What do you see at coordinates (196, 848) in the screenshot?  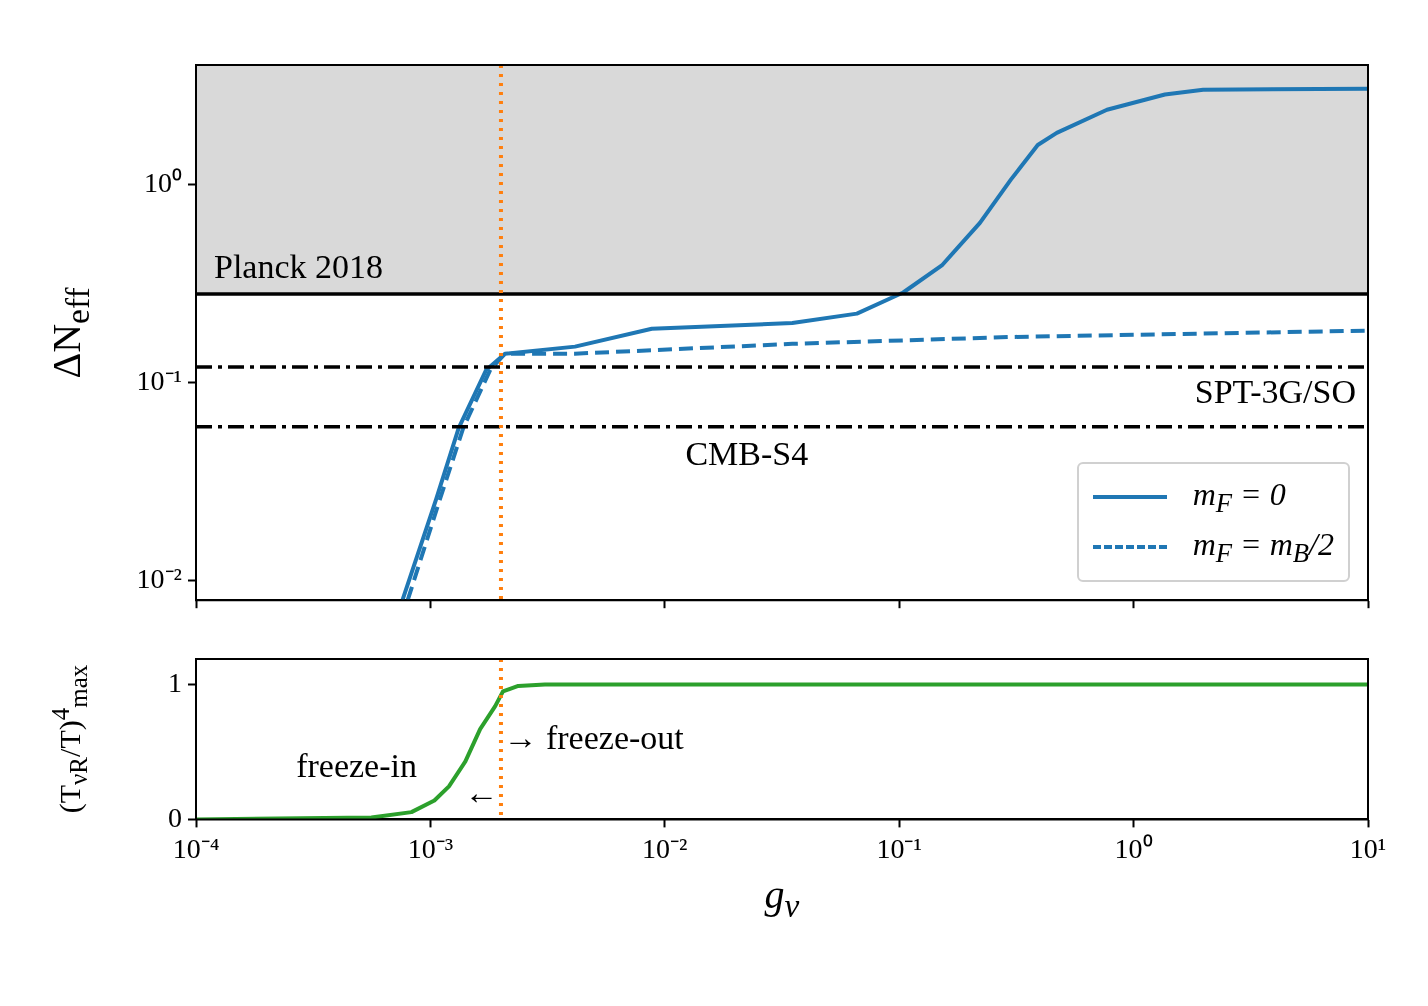 I see `x-tick-label: 10⁻⁴` at bounding box center [196, 848].